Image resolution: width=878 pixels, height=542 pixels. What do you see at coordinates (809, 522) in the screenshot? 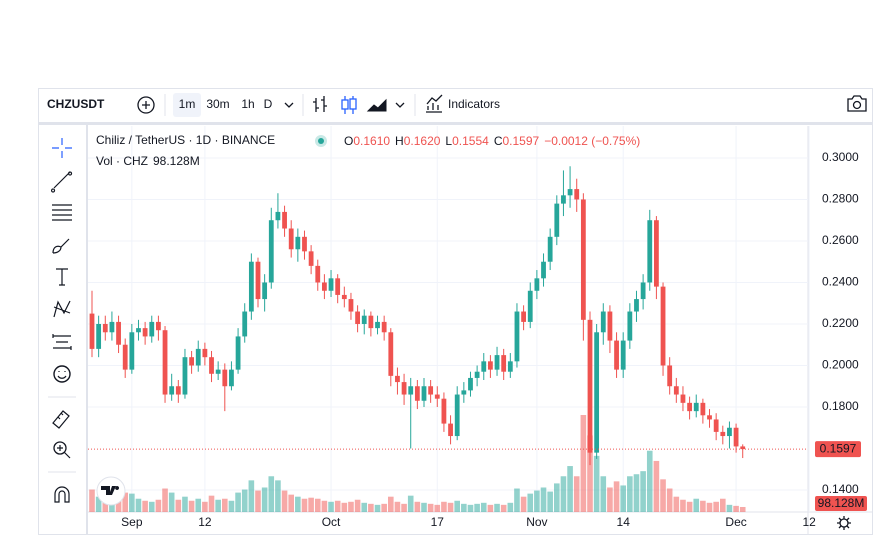
I see `time-tick-label: 12` at bounding box center [809, 522].